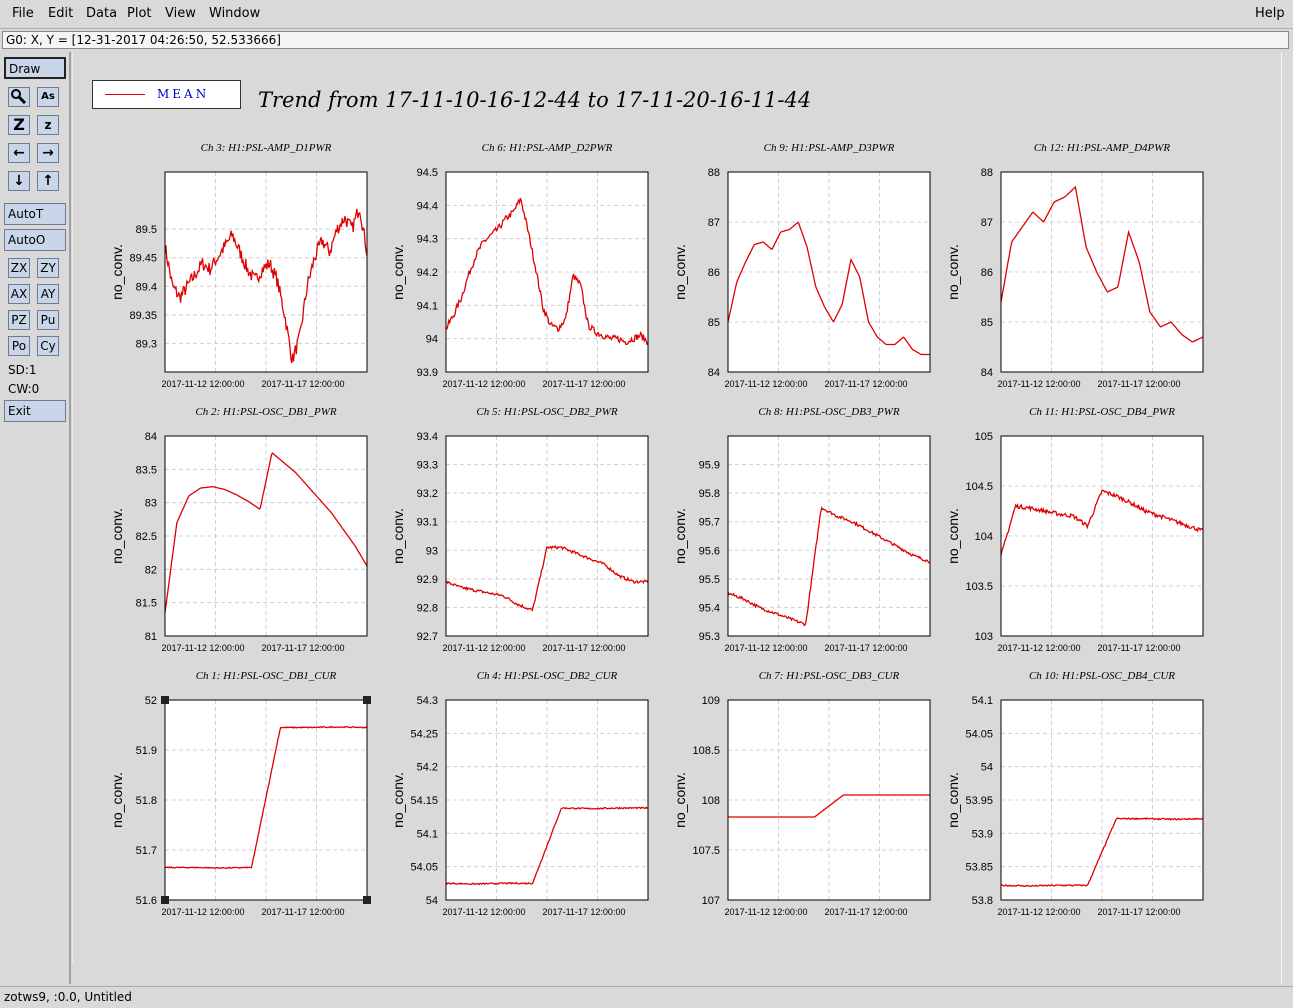 This screenshot has height=1008, width=1293. Describe the element at coordinates (35, 214) in the screenshot. I see `autot-button: AutoT` at that location.